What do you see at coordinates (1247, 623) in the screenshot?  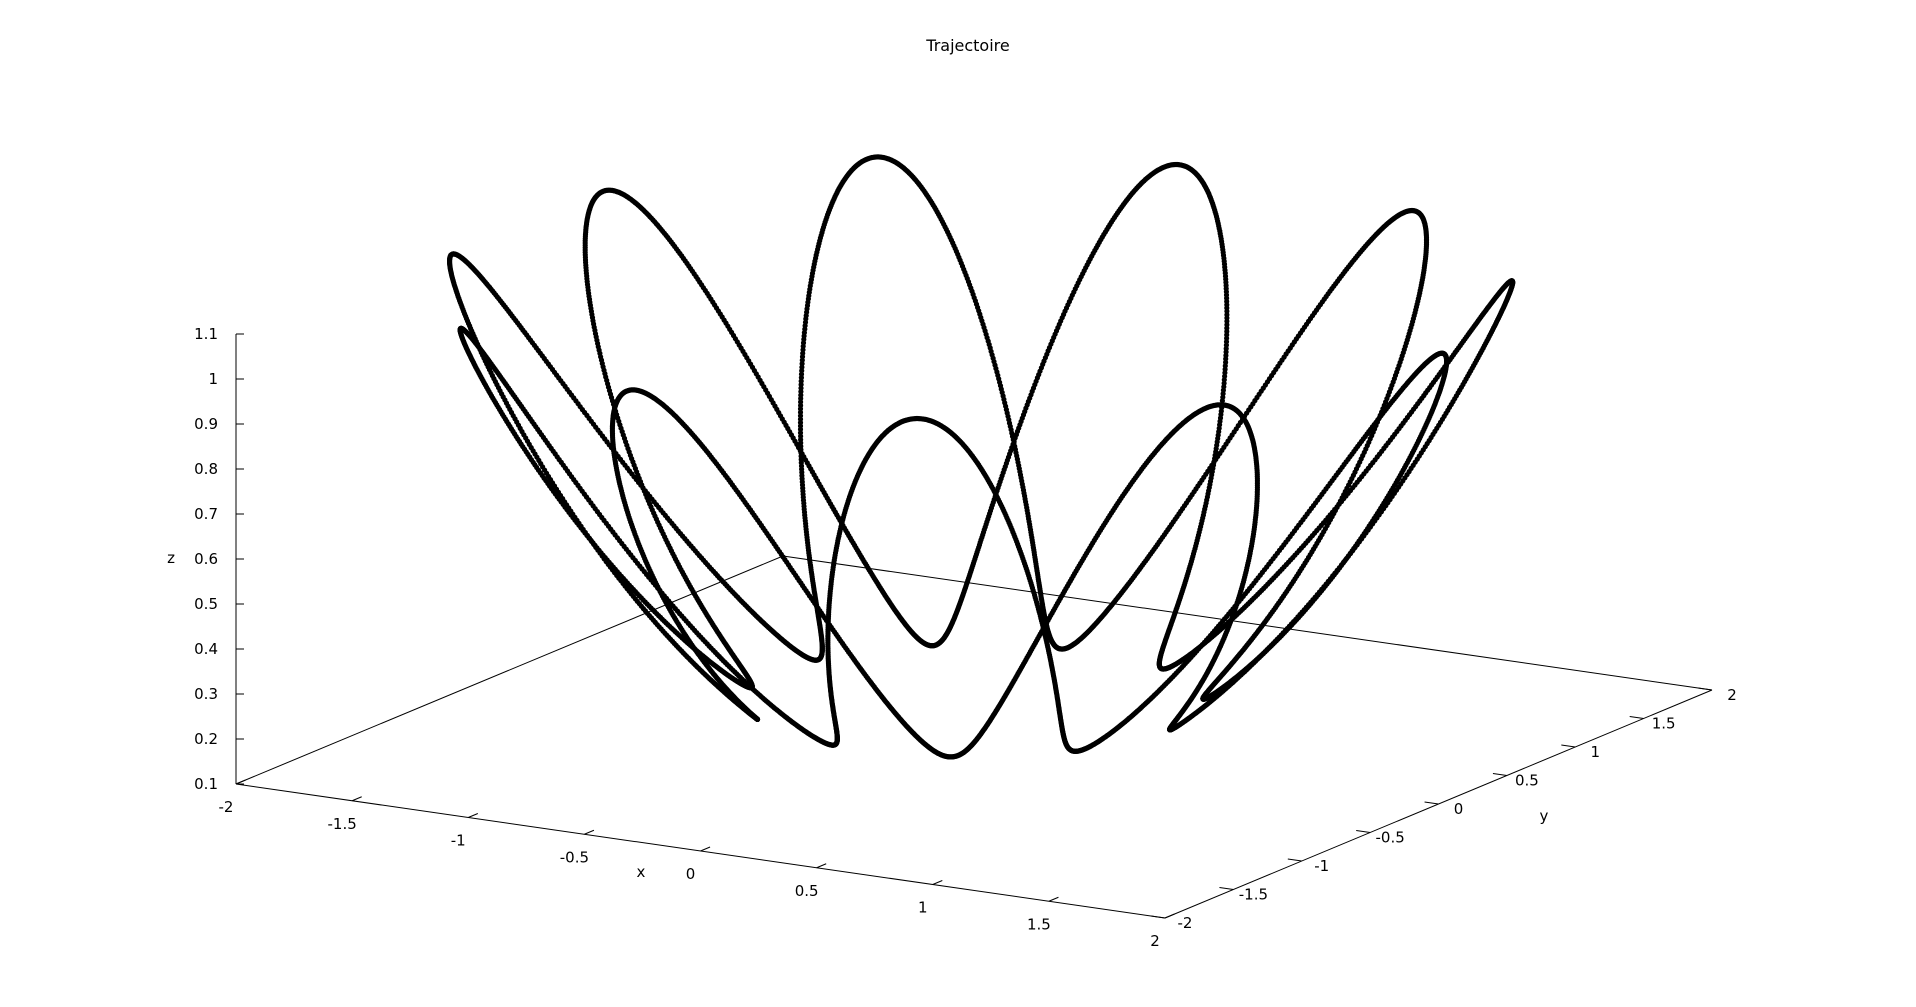 I see `back-frame-line` at bounding box center [1247, 623].